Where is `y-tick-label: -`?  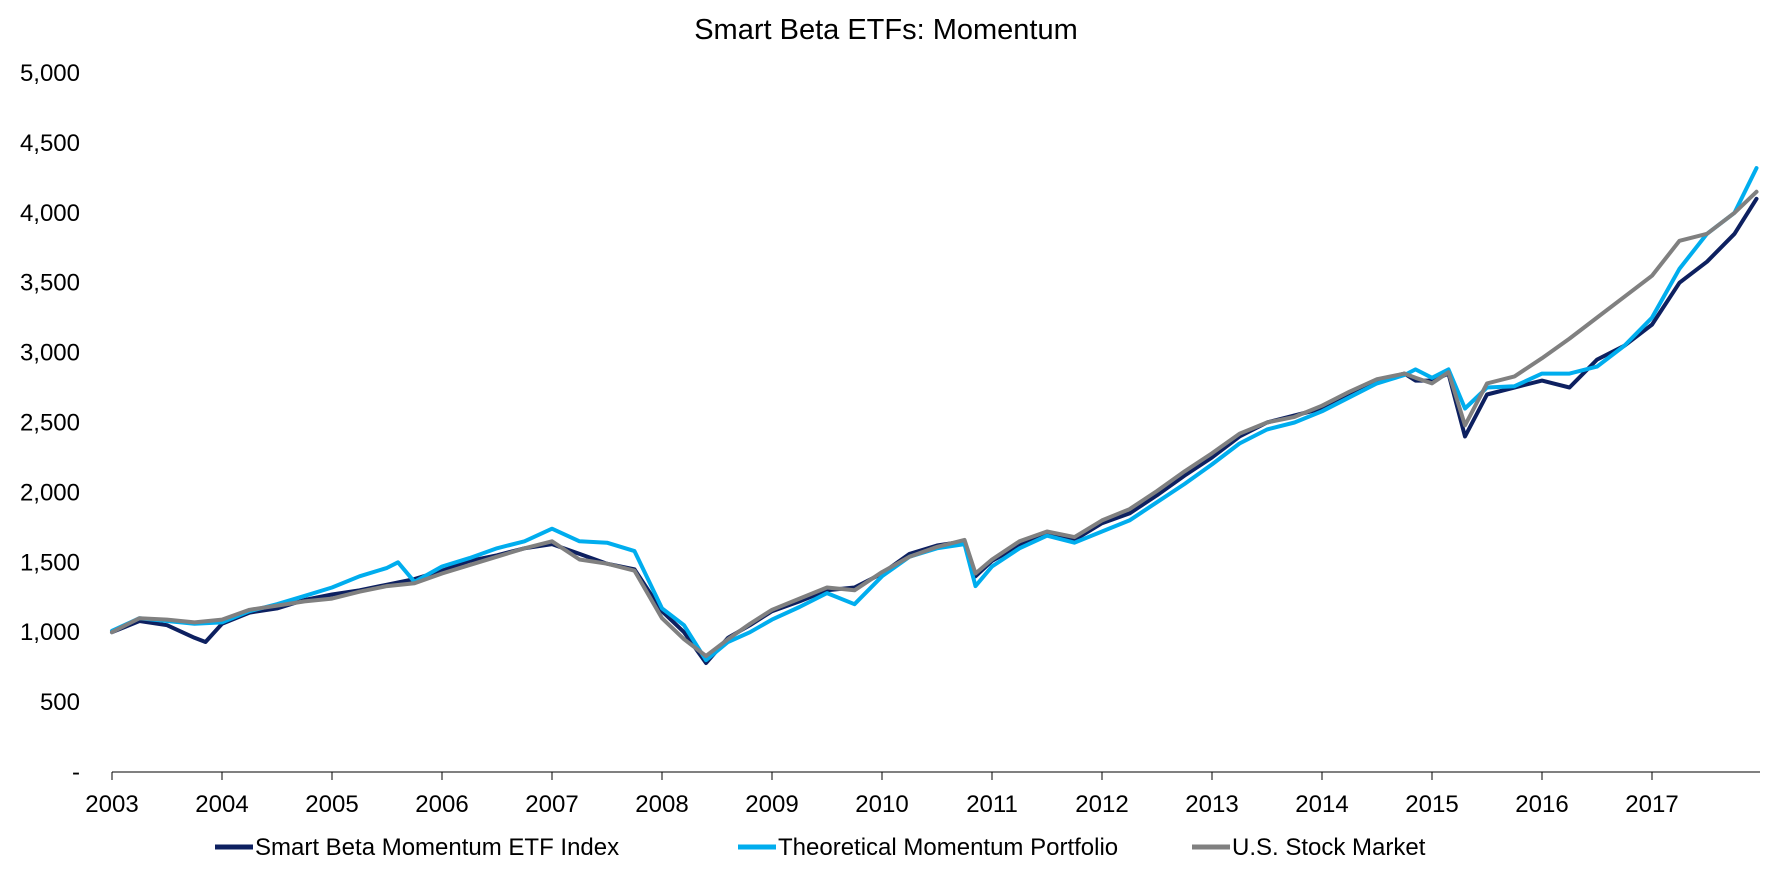 y-tick-label: - is located at coordinates (76, 772).